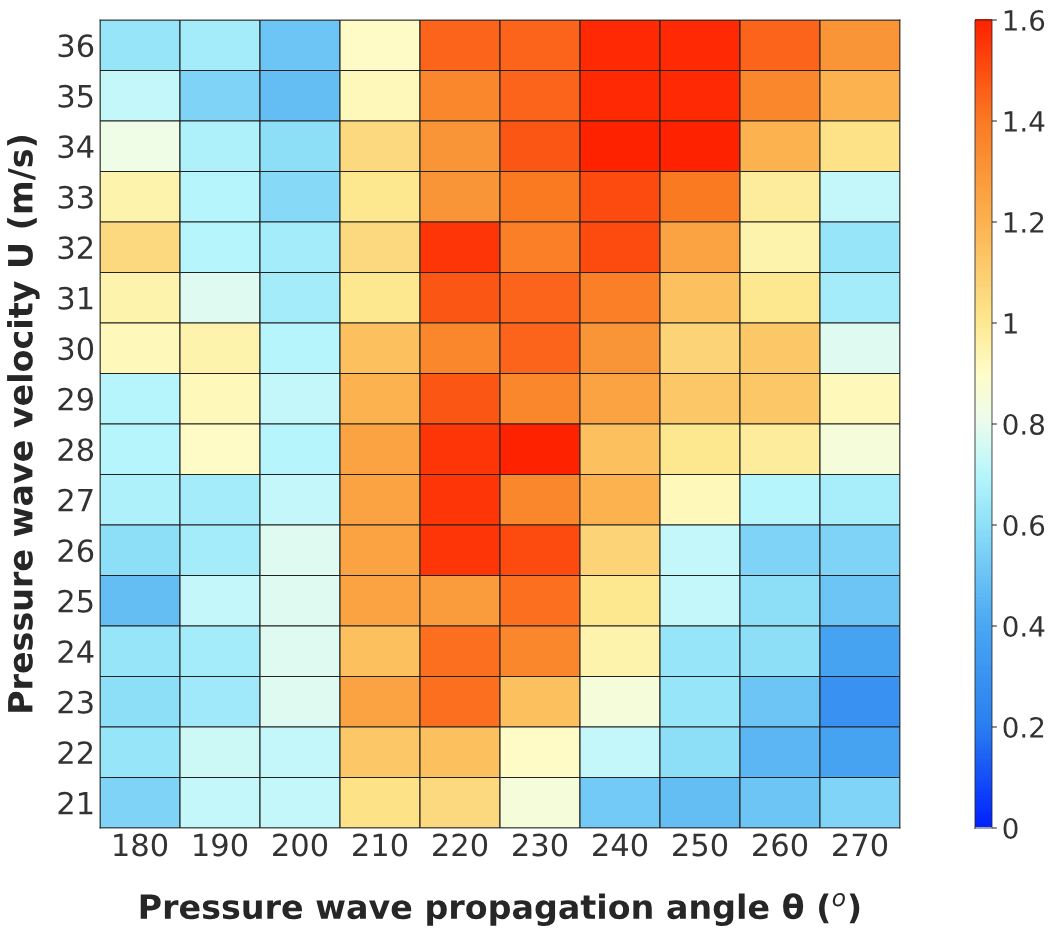 This screenshot has height=945, width=1060. Describe the element at coordinates (75, 500) in the screenshot. I see `y-tick-label: 27` at that location.